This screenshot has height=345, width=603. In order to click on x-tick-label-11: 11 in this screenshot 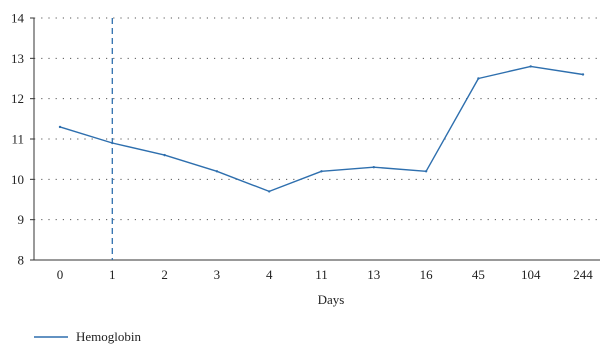, I will do `click(321, 274)`.